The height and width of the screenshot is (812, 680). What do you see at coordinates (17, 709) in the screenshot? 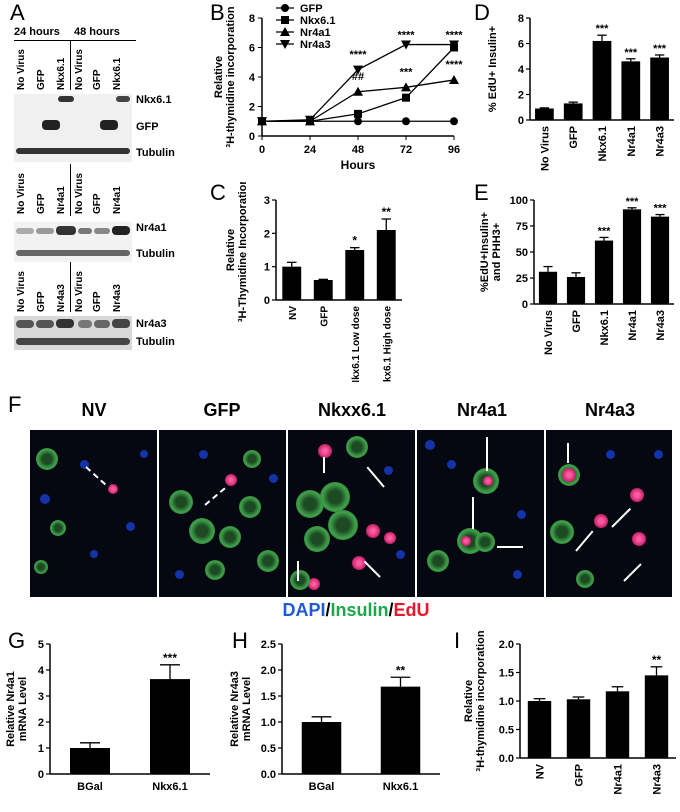
I see `y-axis-label: Relative Nr4a1mRNA Level` at bounding box center [17, 709].